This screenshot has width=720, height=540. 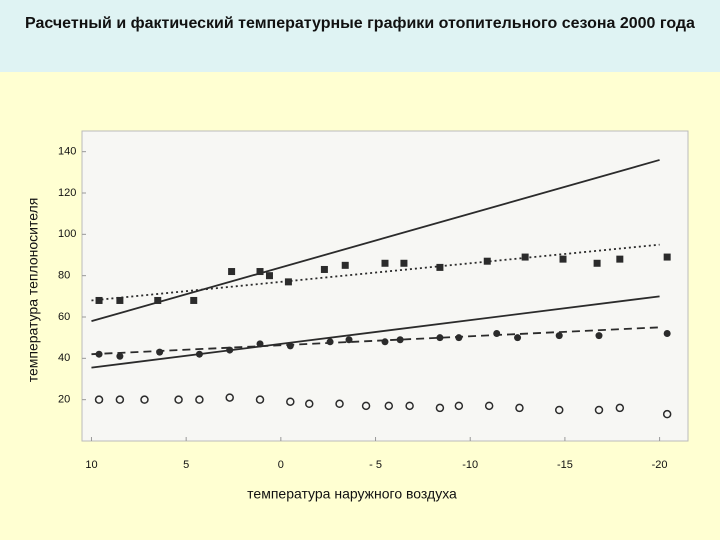 I want to click on x-tick-label: 10, so click(x=91, y=465).